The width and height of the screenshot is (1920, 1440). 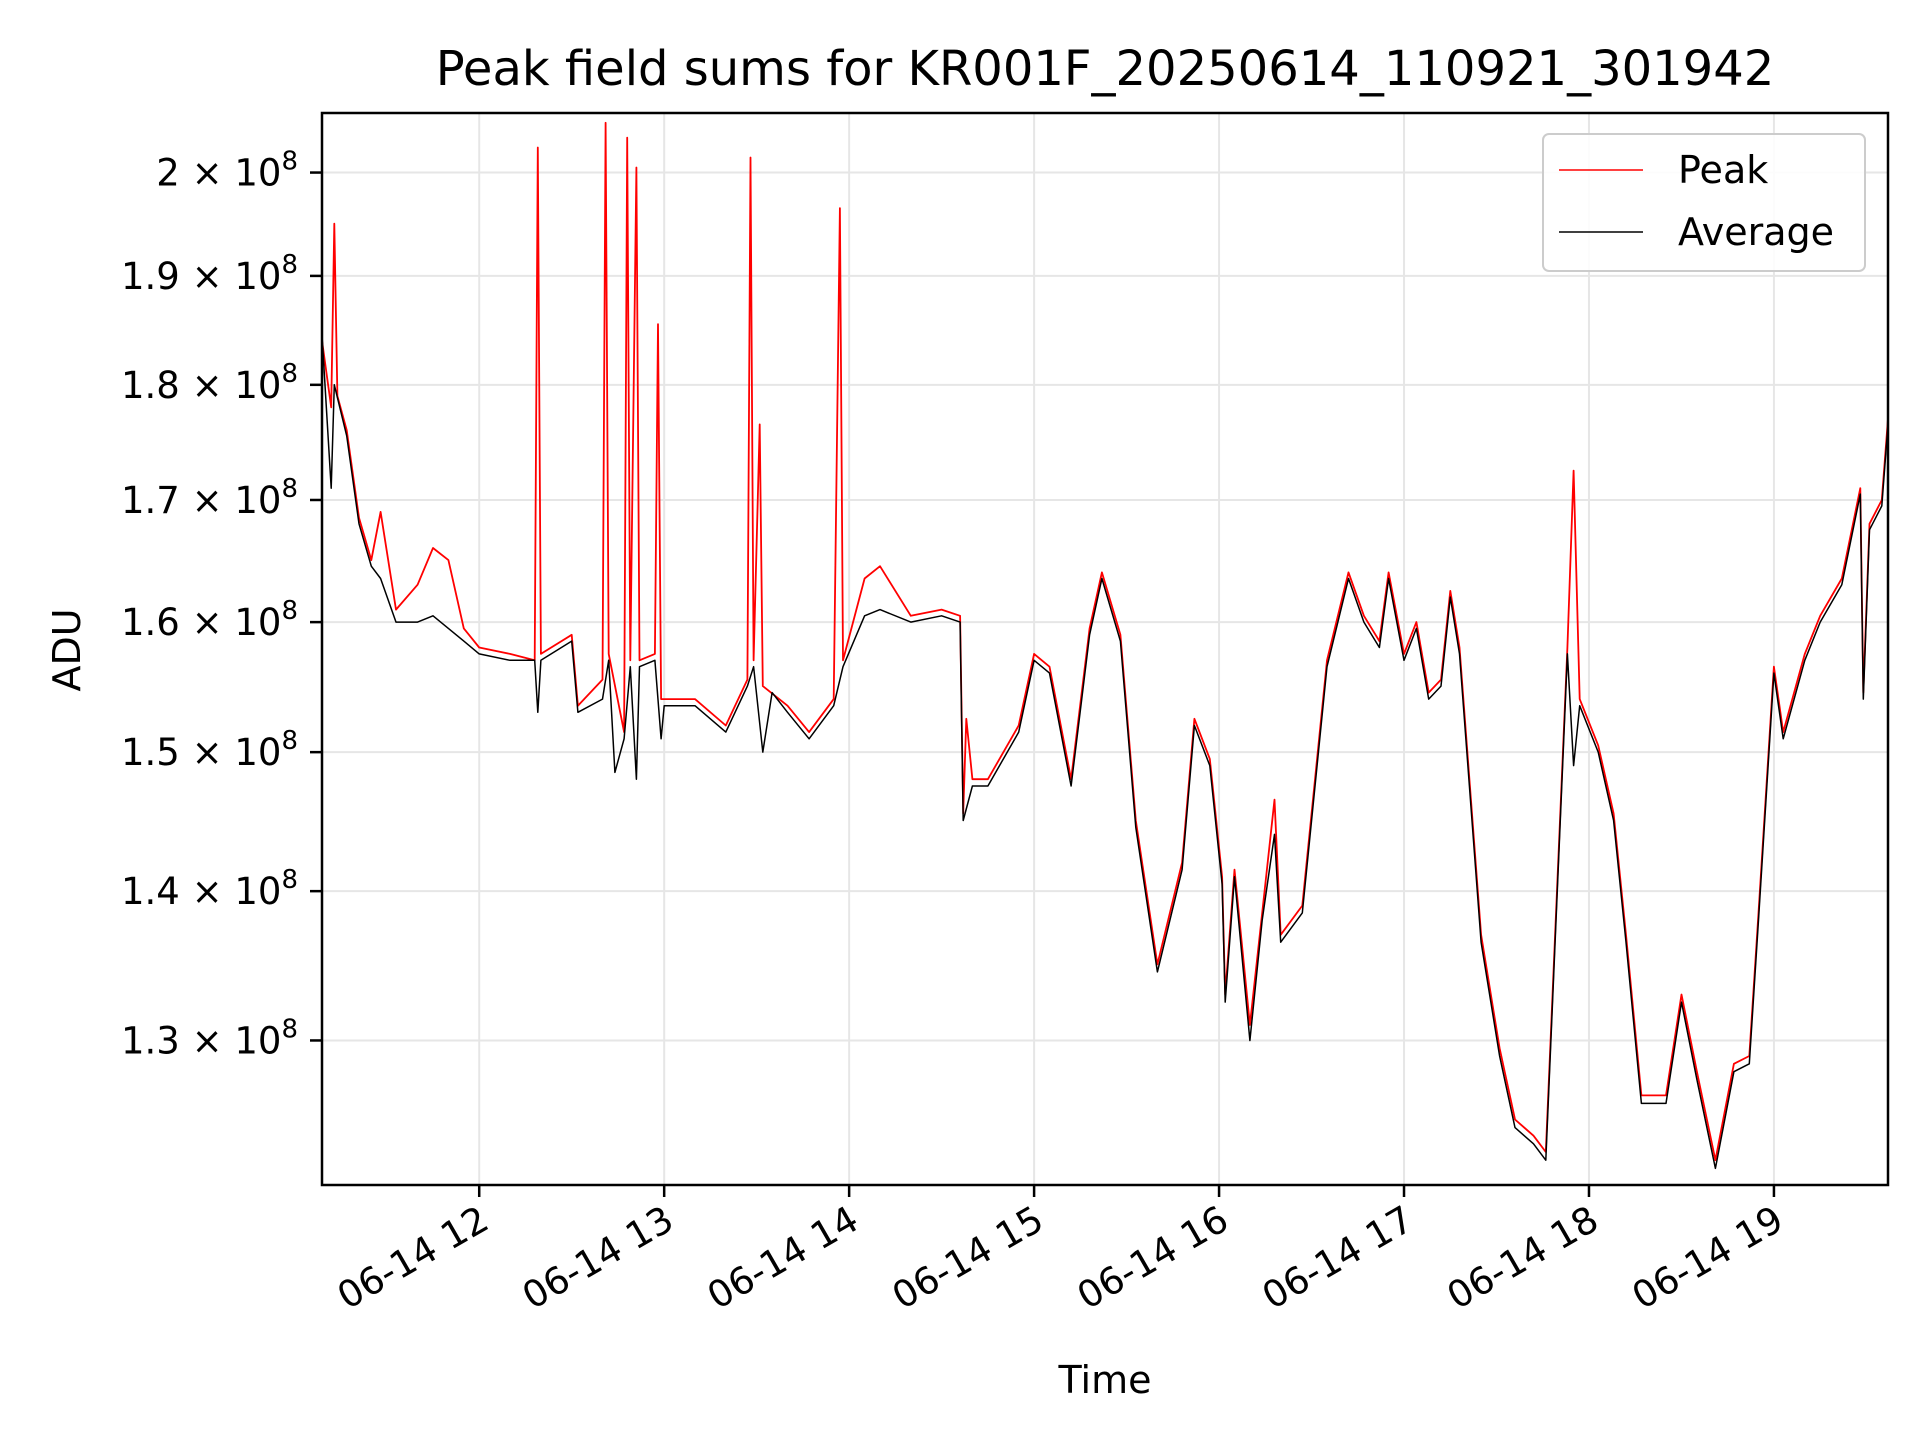 What do you see at coordinates (1105, 1380) in the screenshot?
I see `x-axis-label: Time` at bounding box center [1105, 1380].